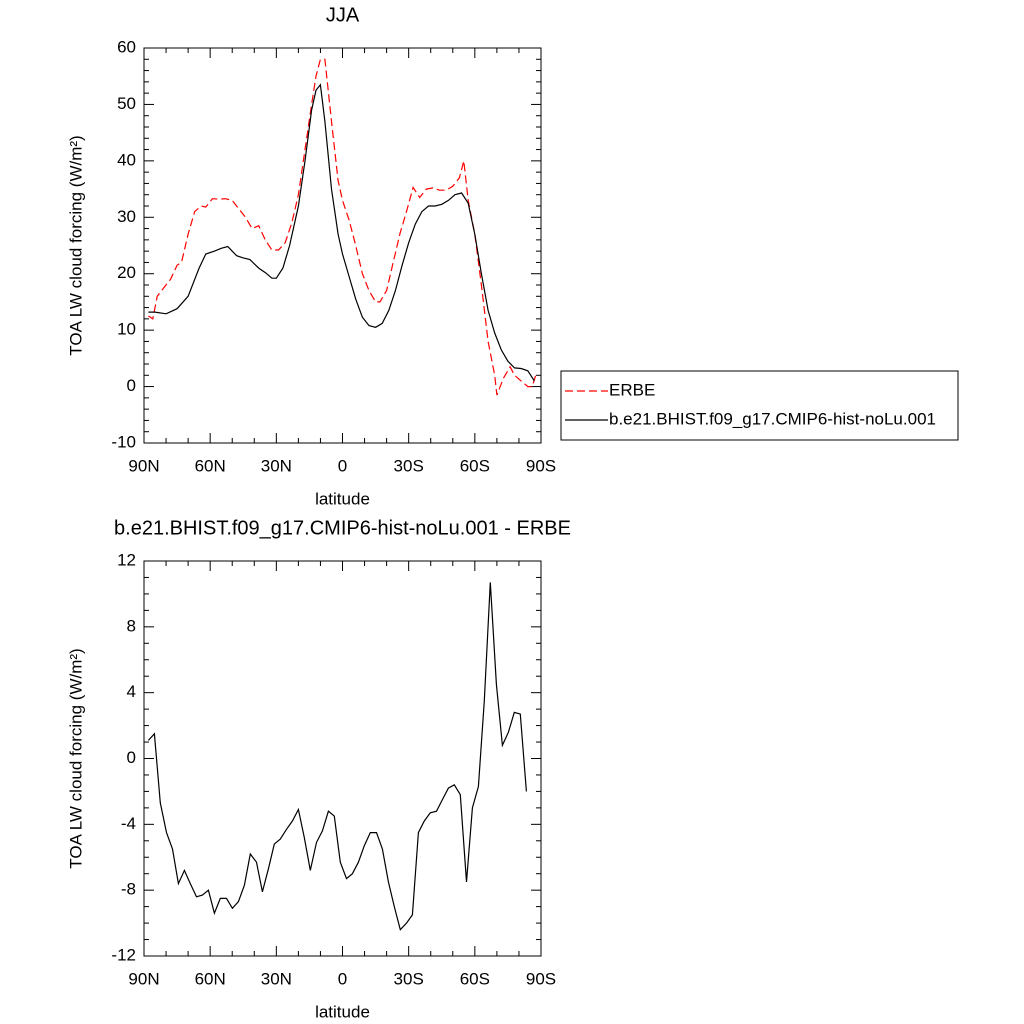 Image resolution: width=1024 pixels, height=1024 pixels. Describe the element at coordinates (772, 418) in the screenshot. I see `legend-label: b.e21.BHIST.f09_g17.CMIP6-hist-noLu.001` at that location.